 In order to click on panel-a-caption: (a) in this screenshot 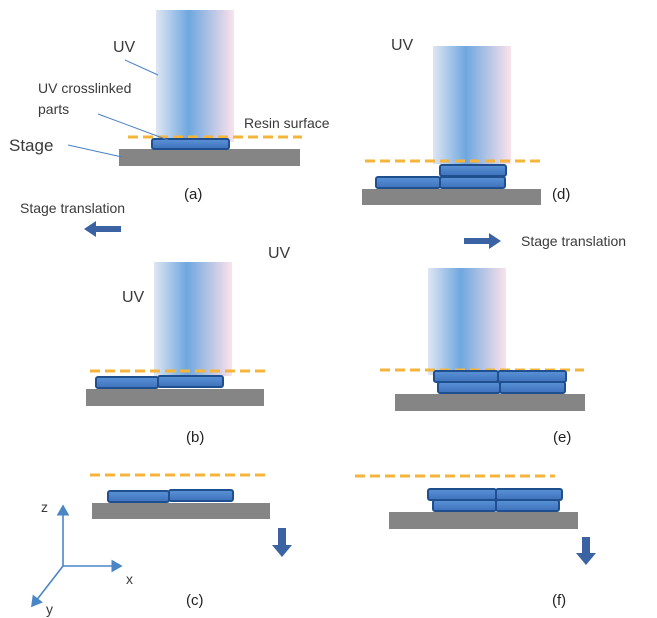, I will do `click(193, 194)`.